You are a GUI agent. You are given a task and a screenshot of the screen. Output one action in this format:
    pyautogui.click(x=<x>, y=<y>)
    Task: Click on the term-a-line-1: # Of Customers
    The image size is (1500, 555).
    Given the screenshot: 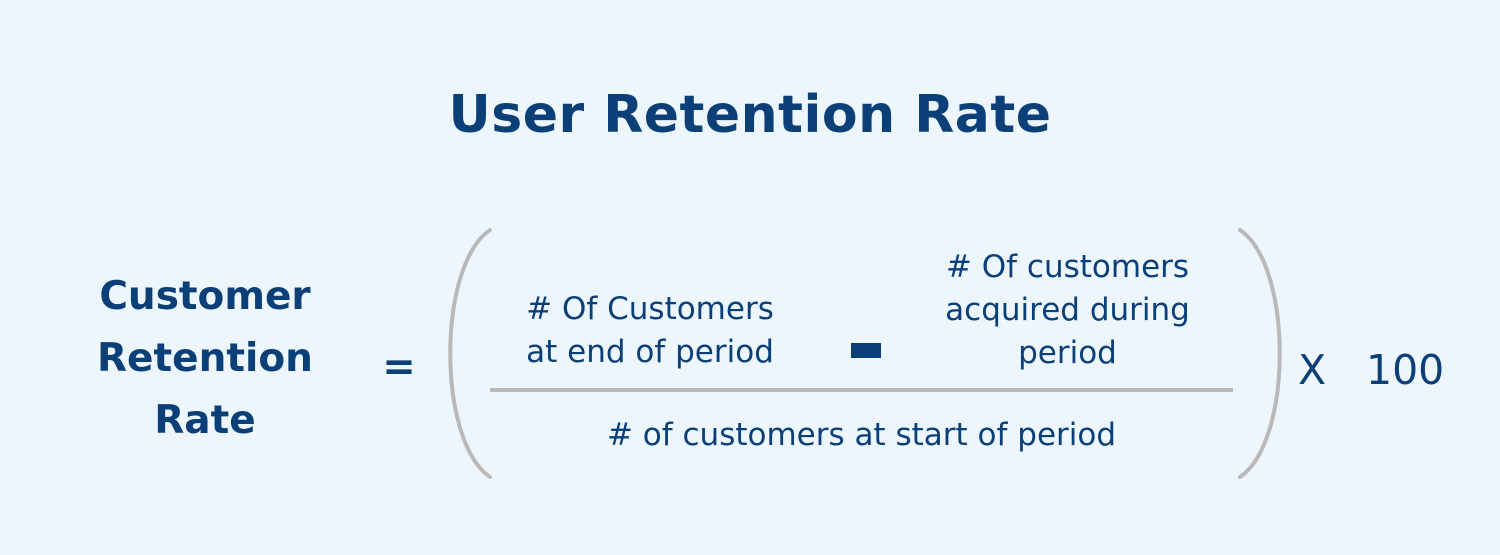 What is the action you would take?
    pyautogui.click(x=650, y=309)
    